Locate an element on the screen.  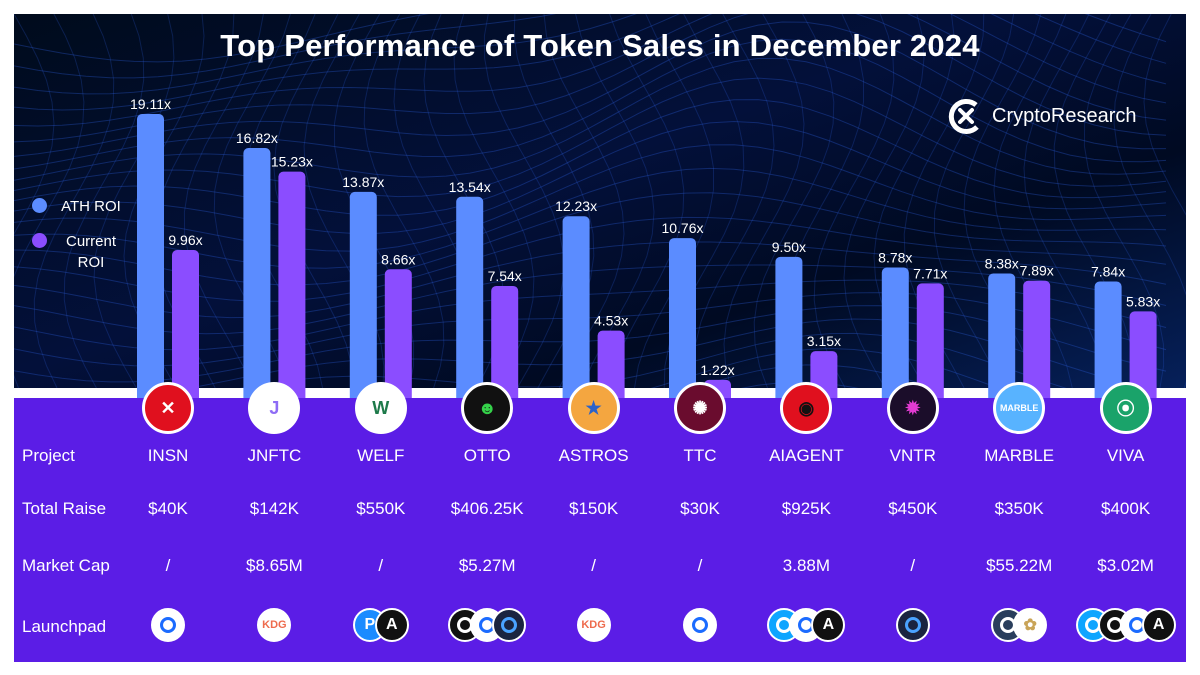
data-label-current-roi-vntr: 7.71x is located at coordinates (930, 273).